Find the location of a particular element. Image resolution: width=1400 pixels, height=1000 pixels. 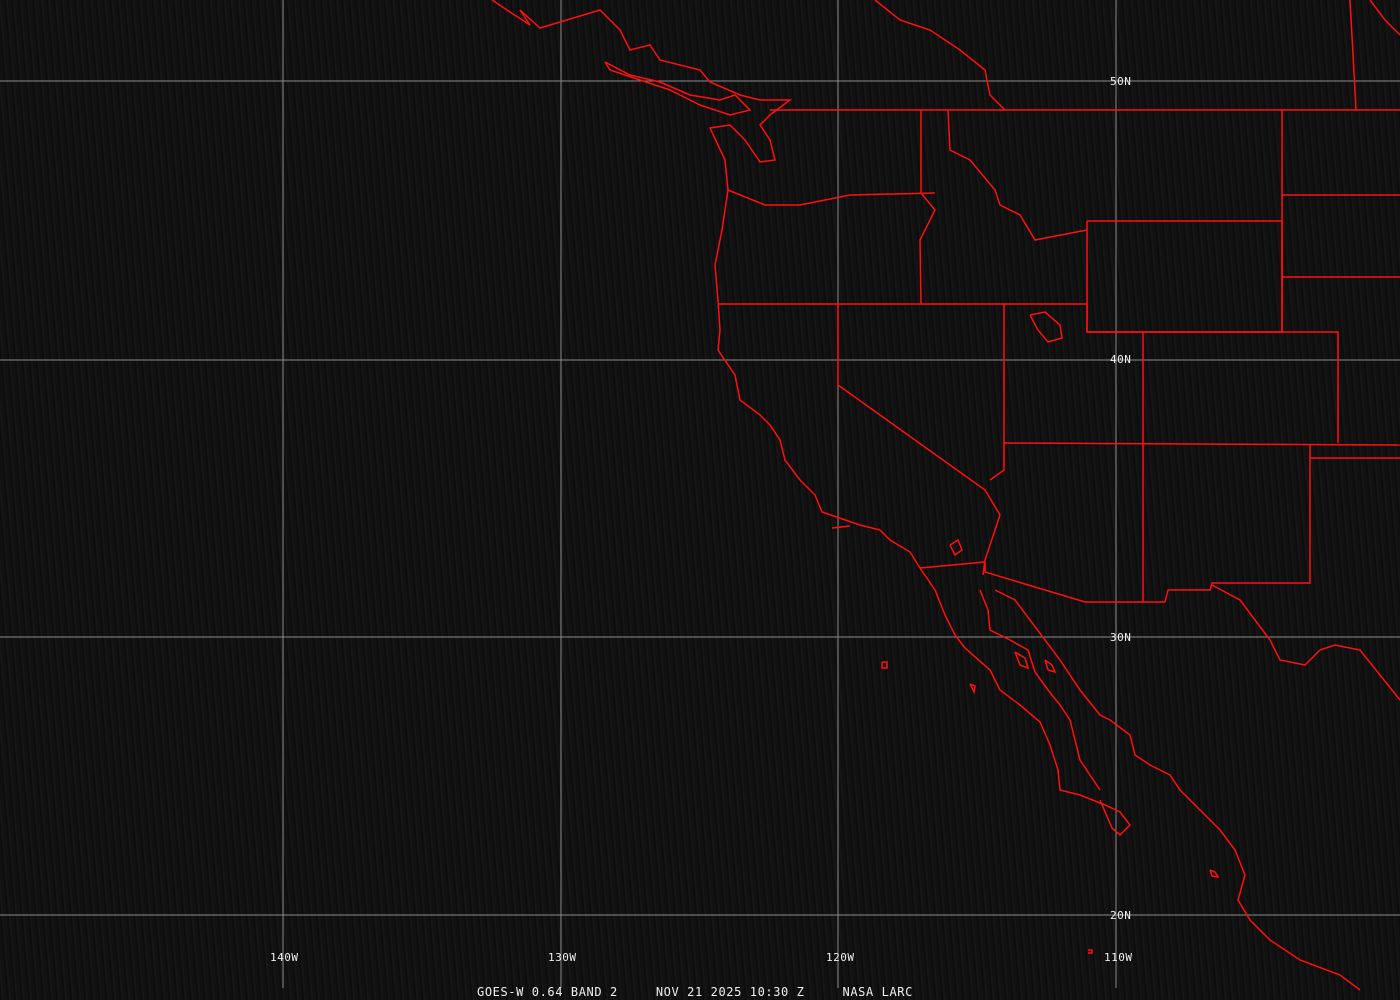

california-nevada-border is located at coordinates (919, 440).